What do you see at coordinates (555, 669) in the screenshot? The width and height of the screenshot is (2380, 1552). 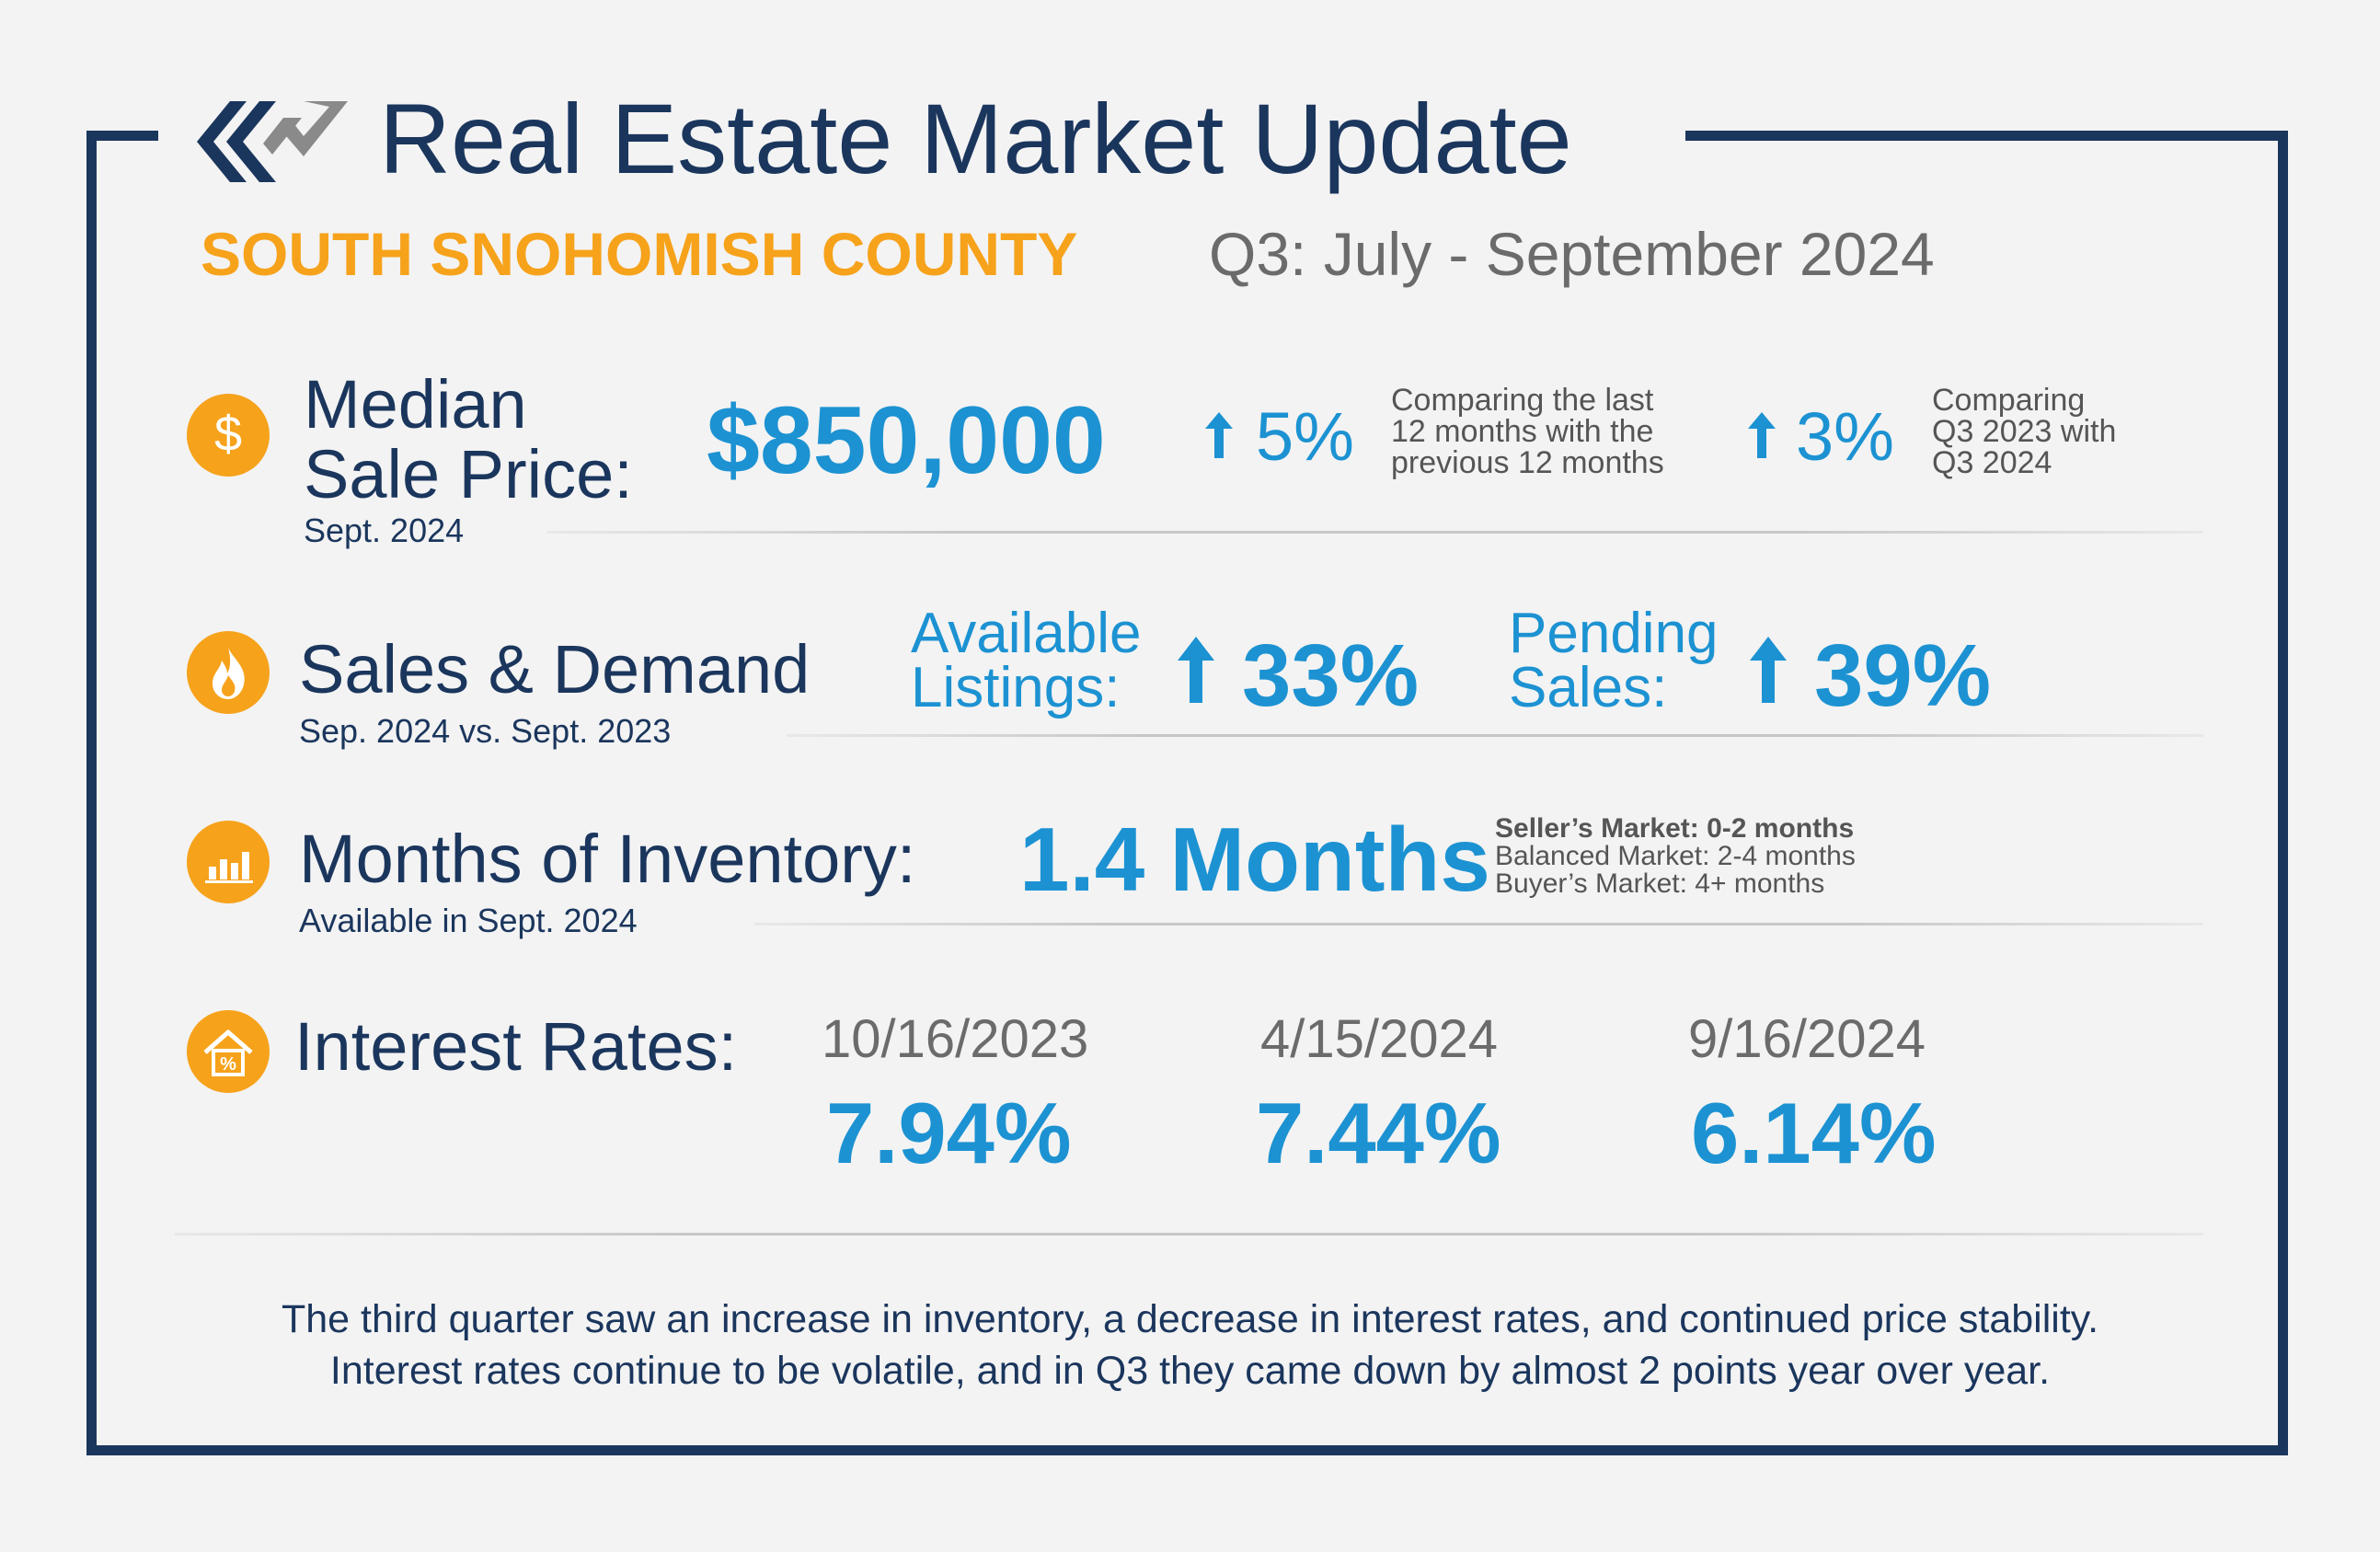 I see `sales-demand-label: Sales & Demand` at bounding box center [555, 669].